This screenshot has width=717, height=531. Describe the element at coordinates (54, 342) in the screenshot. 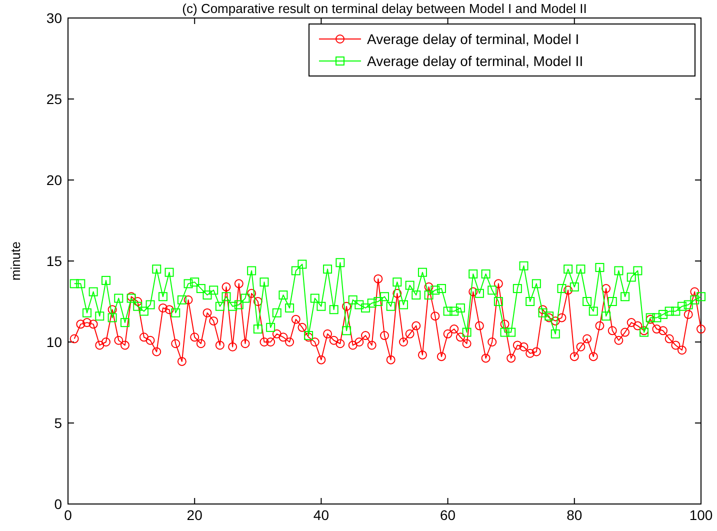

I see `y-tick-label: 10` at that location.